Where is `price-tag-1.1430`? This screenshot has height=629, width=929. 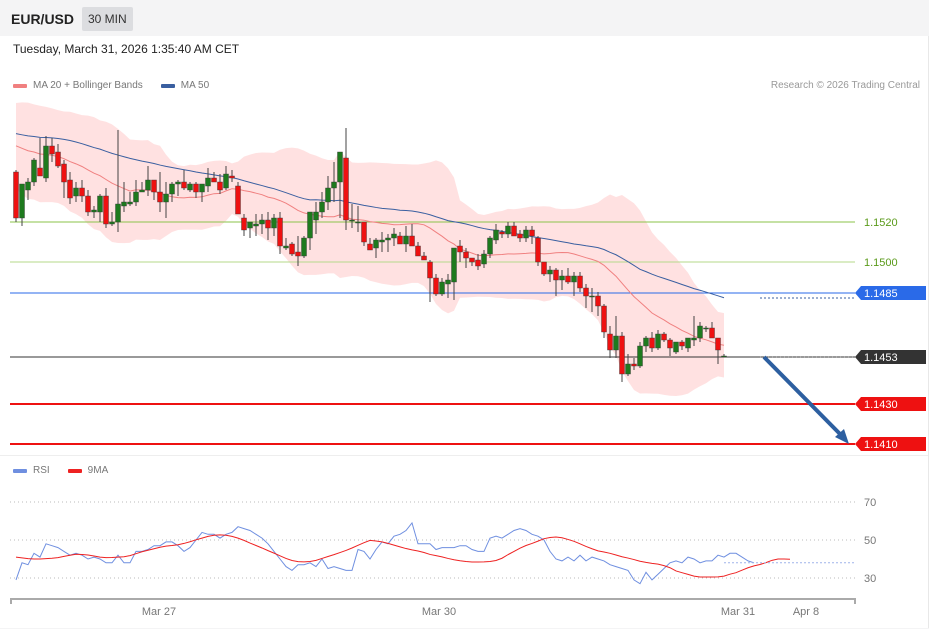 price-tag-1.1430 is located at coordinates (890, 404).